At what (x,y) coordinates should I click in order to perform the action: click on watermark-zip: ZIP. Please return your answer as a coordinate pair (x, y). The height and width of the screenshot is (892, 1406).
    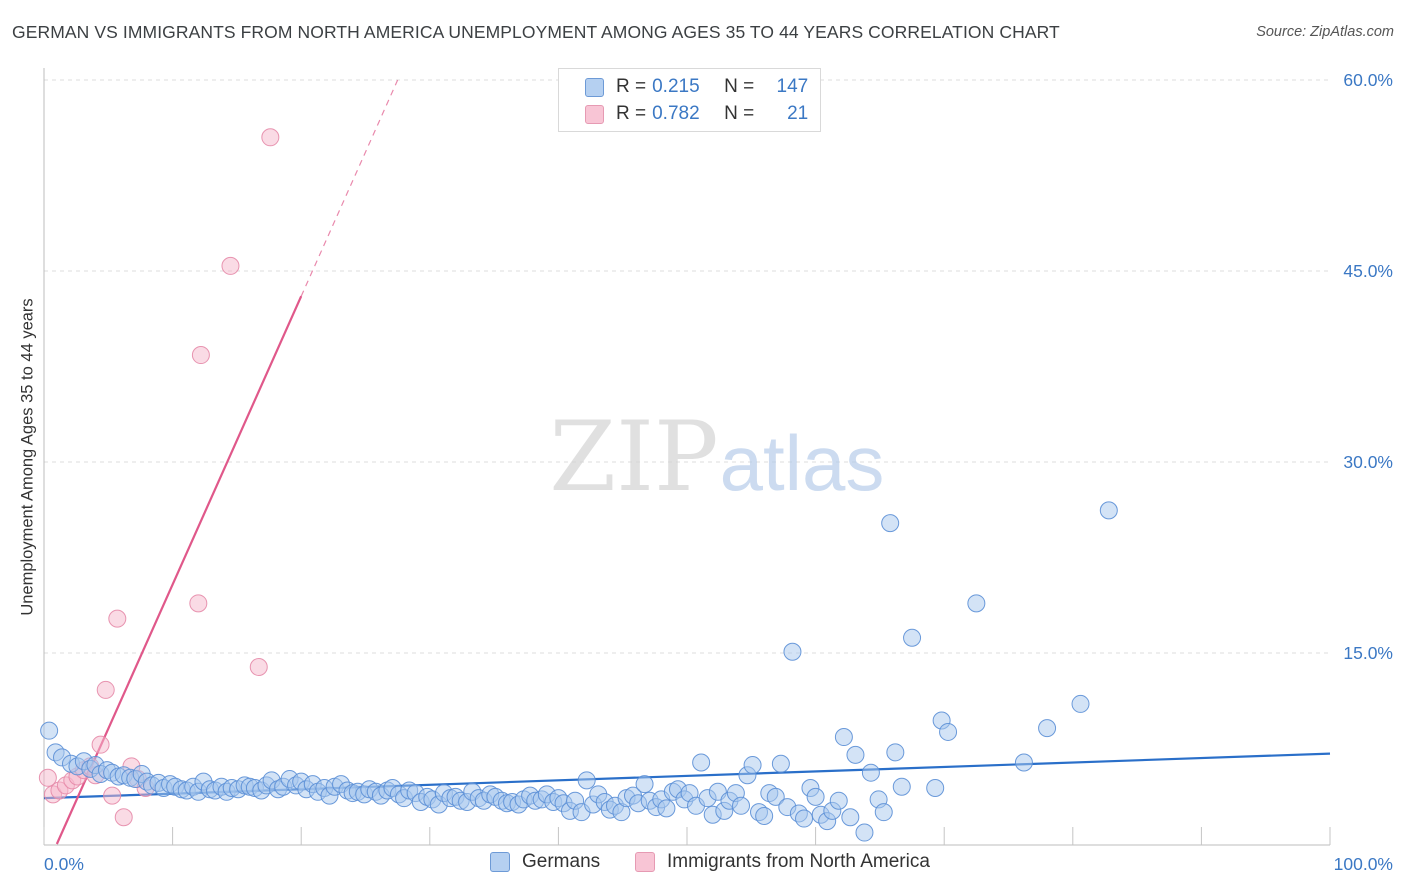
    Looking at the image, I should click on (633, 457).